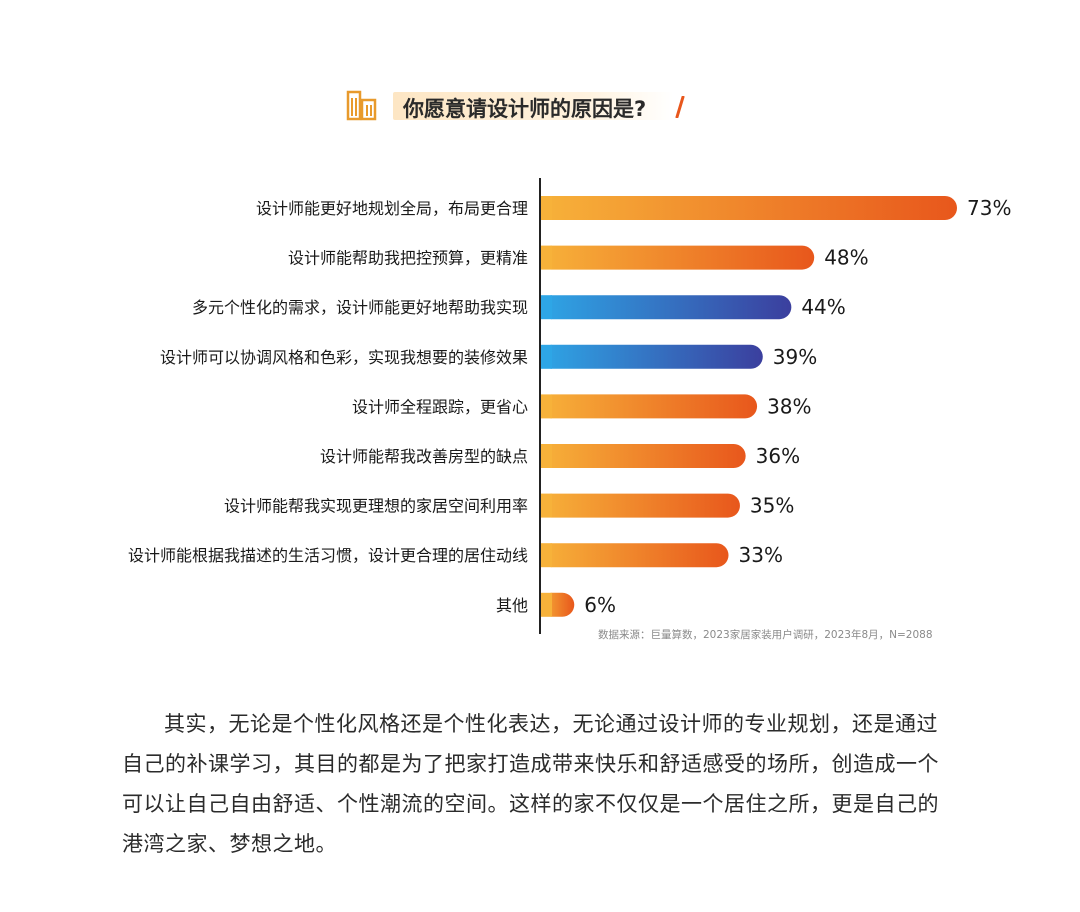  Describe the element at coordinates (778, 456) in the screenshot. I see `value-label: 36%` at that location.